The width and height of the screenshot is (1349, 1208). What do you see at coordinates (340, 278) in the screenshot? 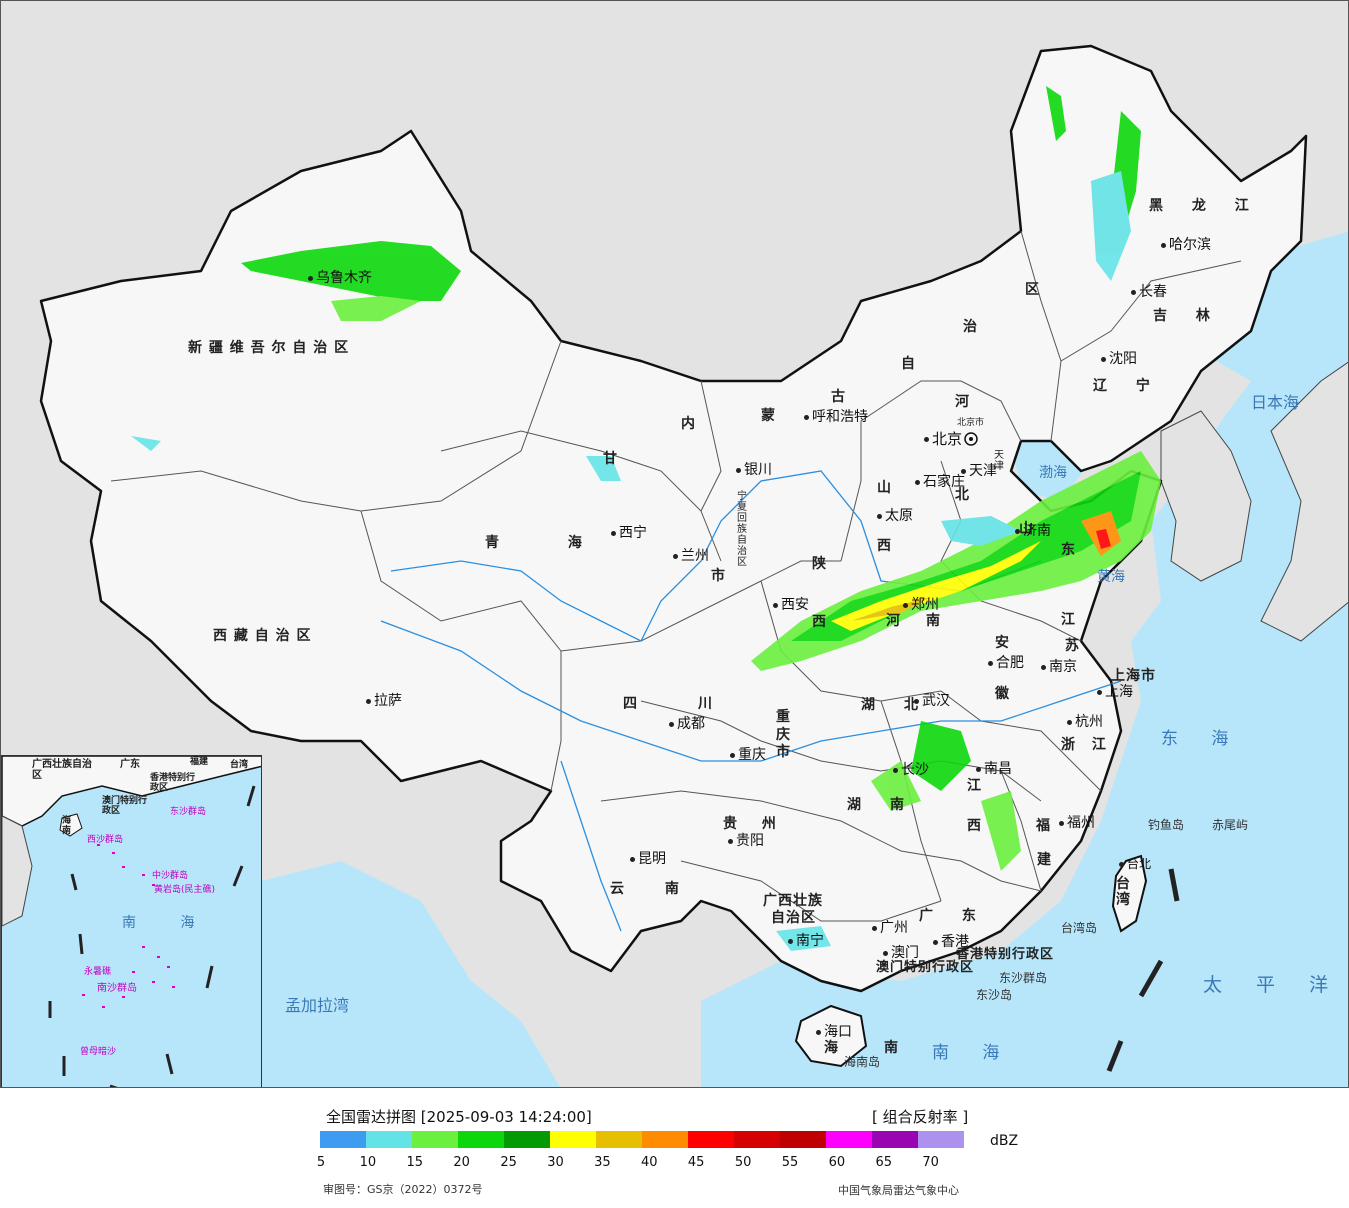
I see `city-urumqi: 乌鲁木齐` at bounding box center [340, 278].